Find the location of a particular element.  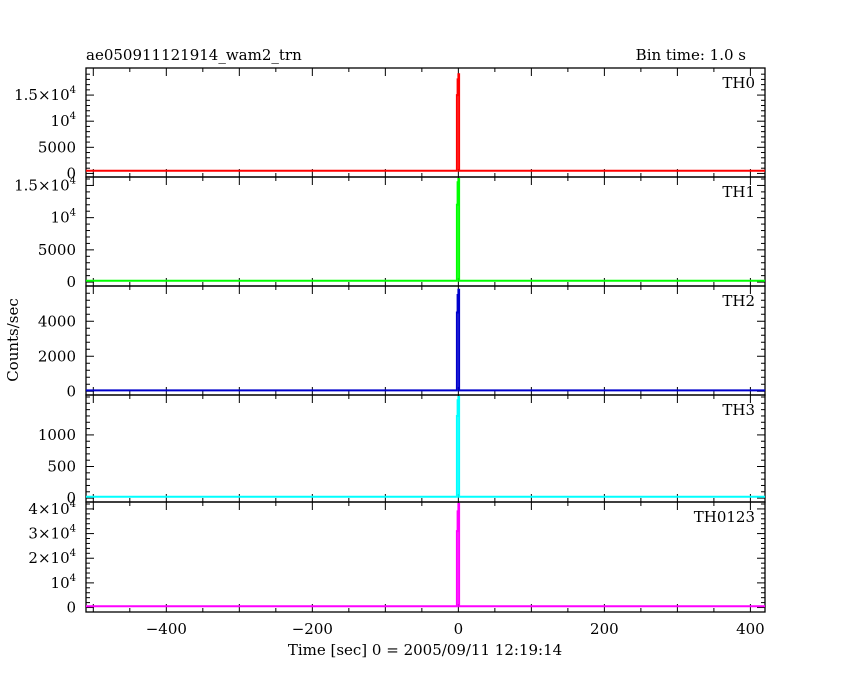

y-axis-label: Counts/sec is located at coordinates (13, 340).